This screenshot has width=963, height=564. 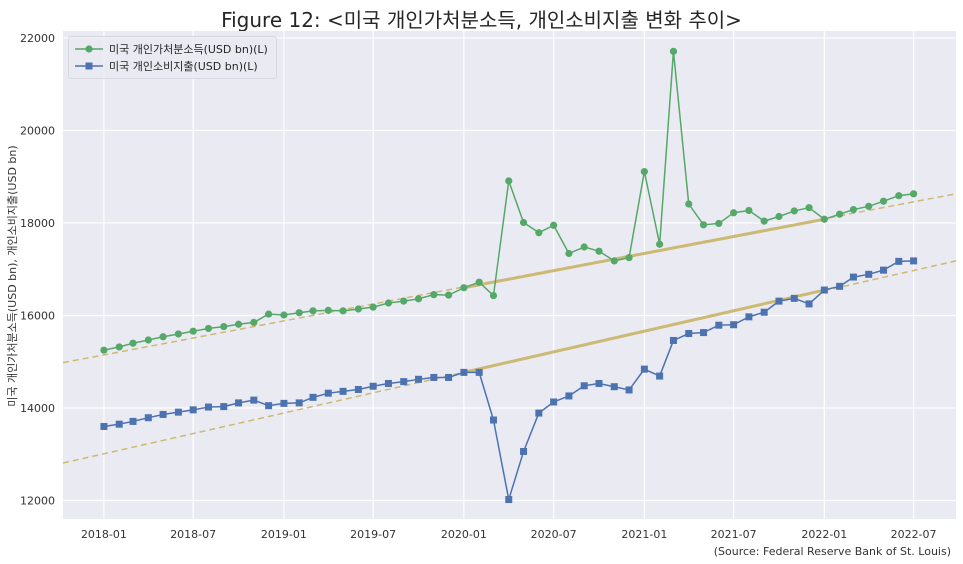 What do you see at coordinates (824, 534) in the screenshot?
I see `x-tick-label: 2022-01` at bounding box center [824, 534].